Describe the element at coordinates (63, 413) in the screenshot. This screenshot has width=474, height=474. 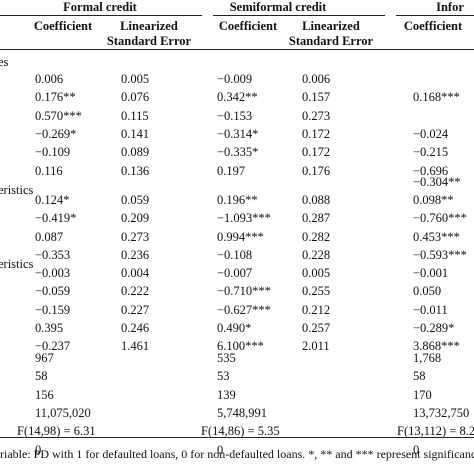
I see `stat-formal: 11,075,020` at that location.